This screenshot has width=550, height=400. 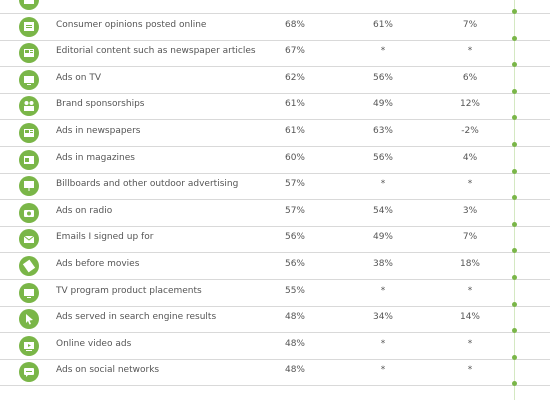 What do you see at coordinates (294, 290) in the screenshot?
I see `value-cell: 55%` at bounding box center [294, 290].